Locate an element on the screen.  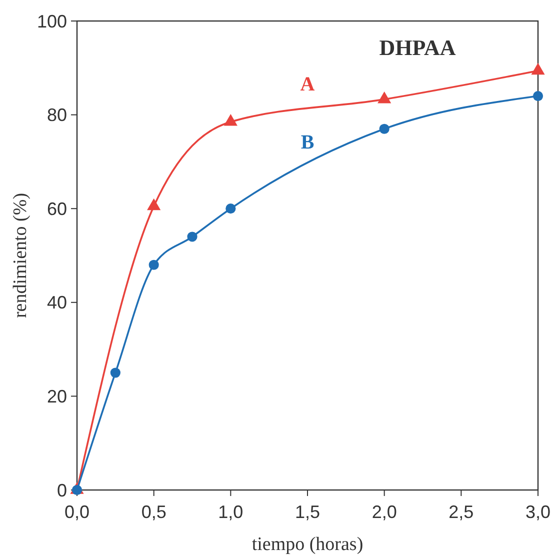
x-tick-label: 0,0 is located at coordinates (77, 512).